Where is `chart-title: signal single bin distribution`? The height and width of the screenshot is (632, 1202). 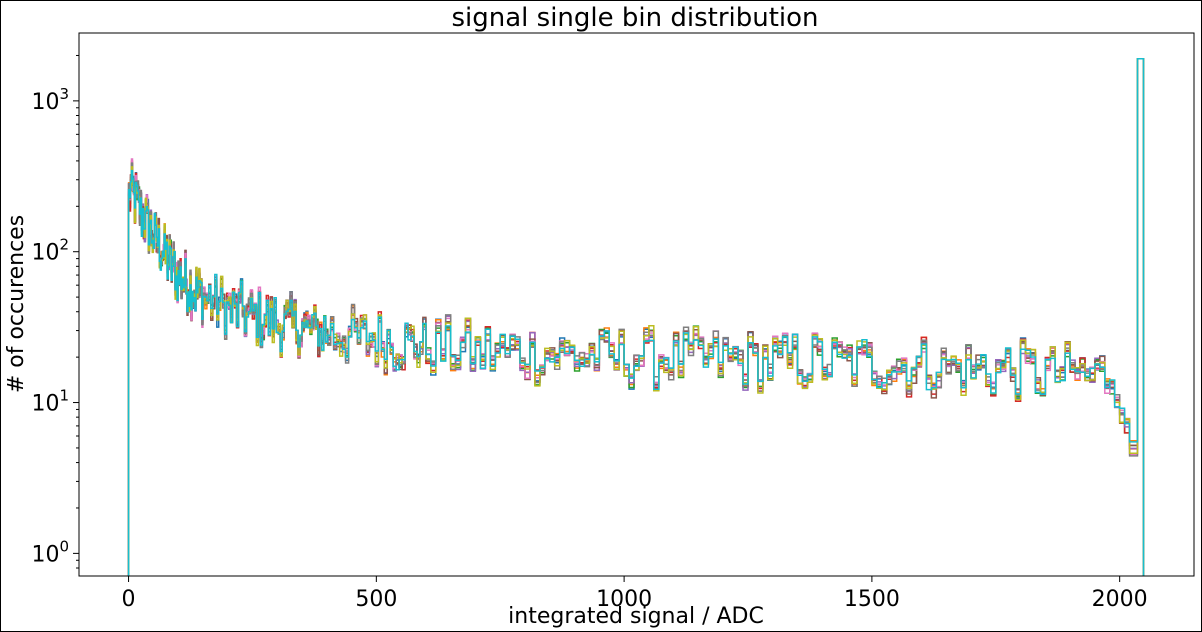 chart-title: signal single bin distribution is located at coordinates (634, 18).